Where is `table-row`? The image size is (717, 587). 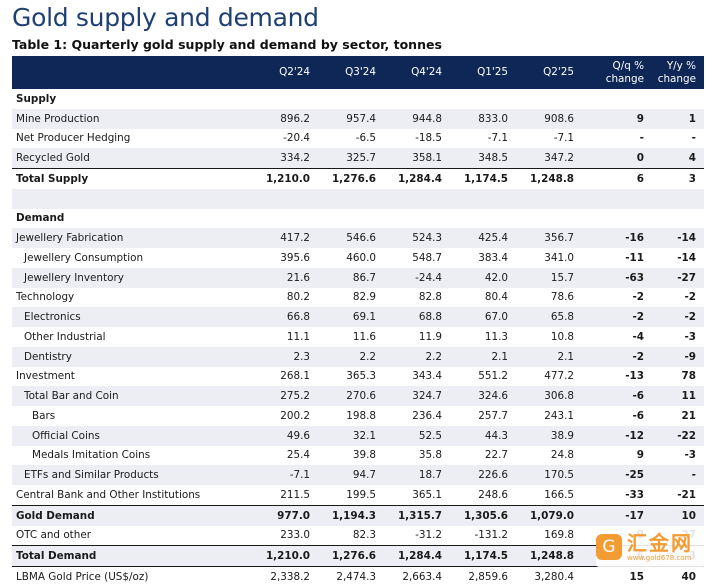 table-row is located at coordinates (358, 198).